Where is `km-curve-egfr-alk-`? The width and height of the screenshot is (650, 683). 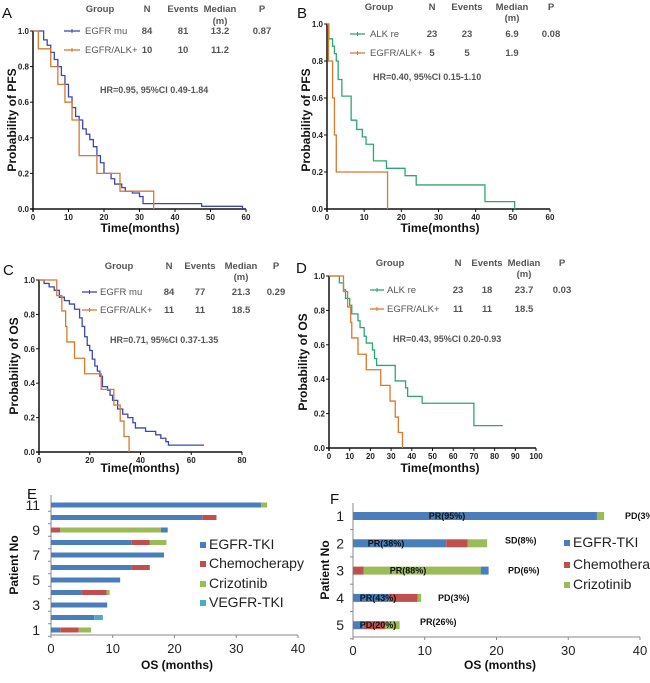 km-curve-egfr-alk- is located at coordinates (358, 116).